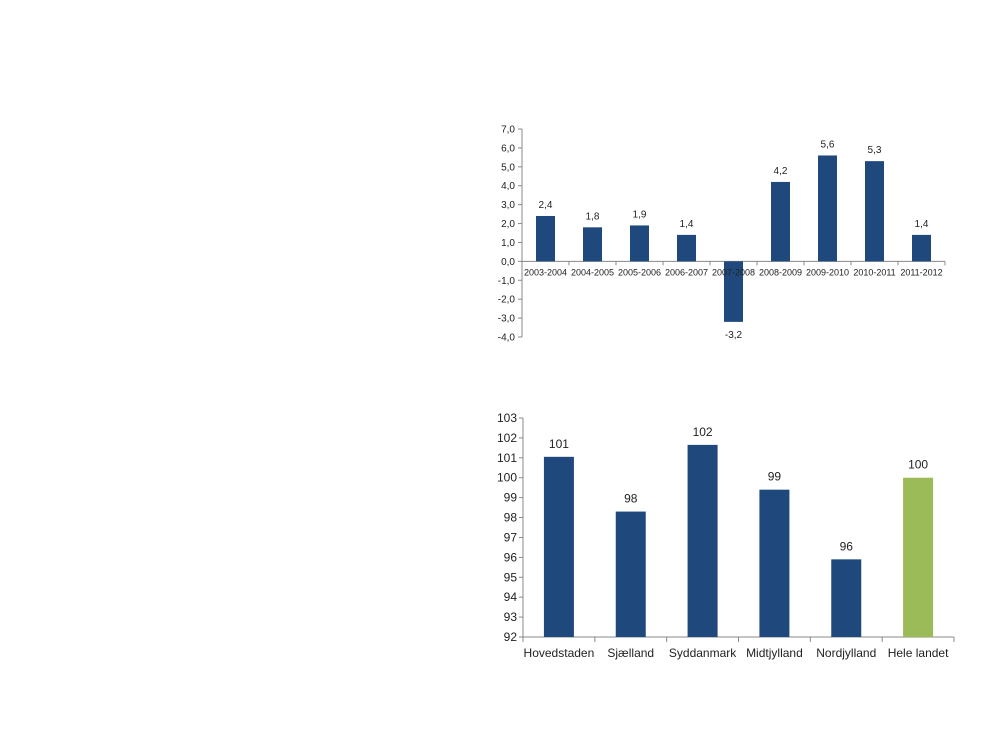 The height and width of the screenshot is (750, 1000). Describe the element at coordinates (593, 216) in the screenshot. I see `data-label: 1,8` at that location.